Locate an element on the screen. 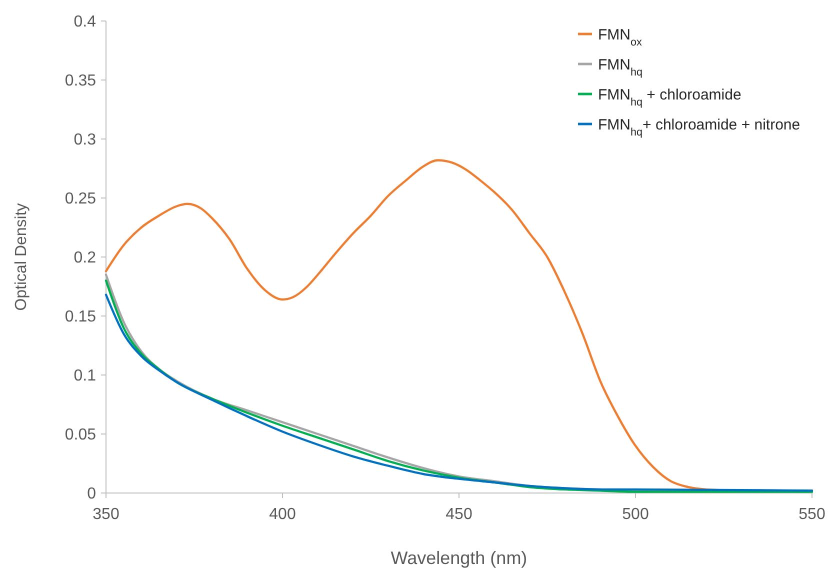  x-tick-label: 450 is located at coordinates (459, 514).